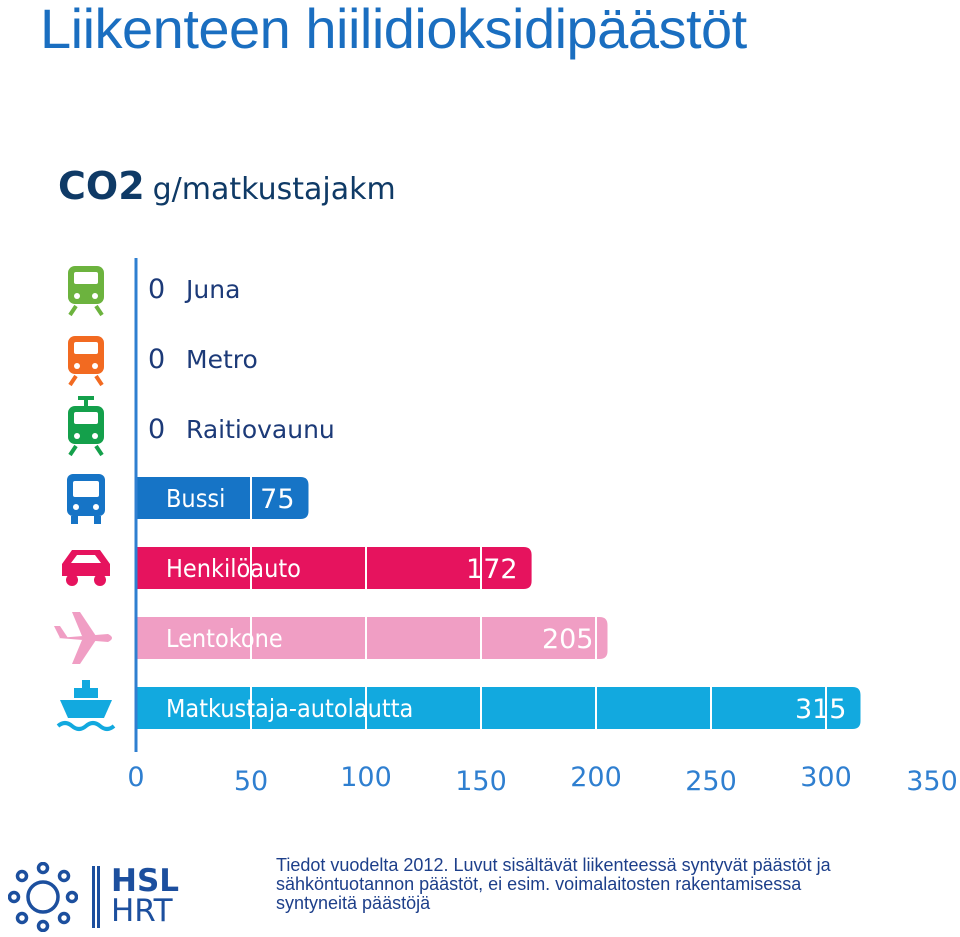 Image resolution: width=960 pixels, height=937 pixels. I want to click on hsl-logo-text: HSL HRT, so click(145, 896).